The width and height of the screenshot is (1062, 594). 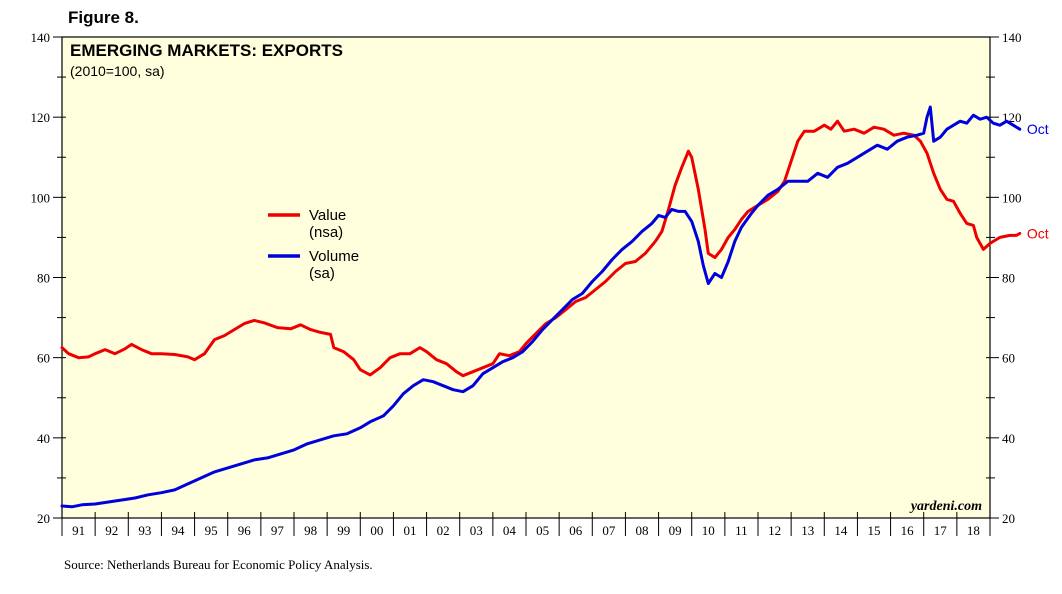 What do you see at coordinates (111, 530) in the screenshot?
I see `x-tick-label: 92` at bounding box center [111, 530].